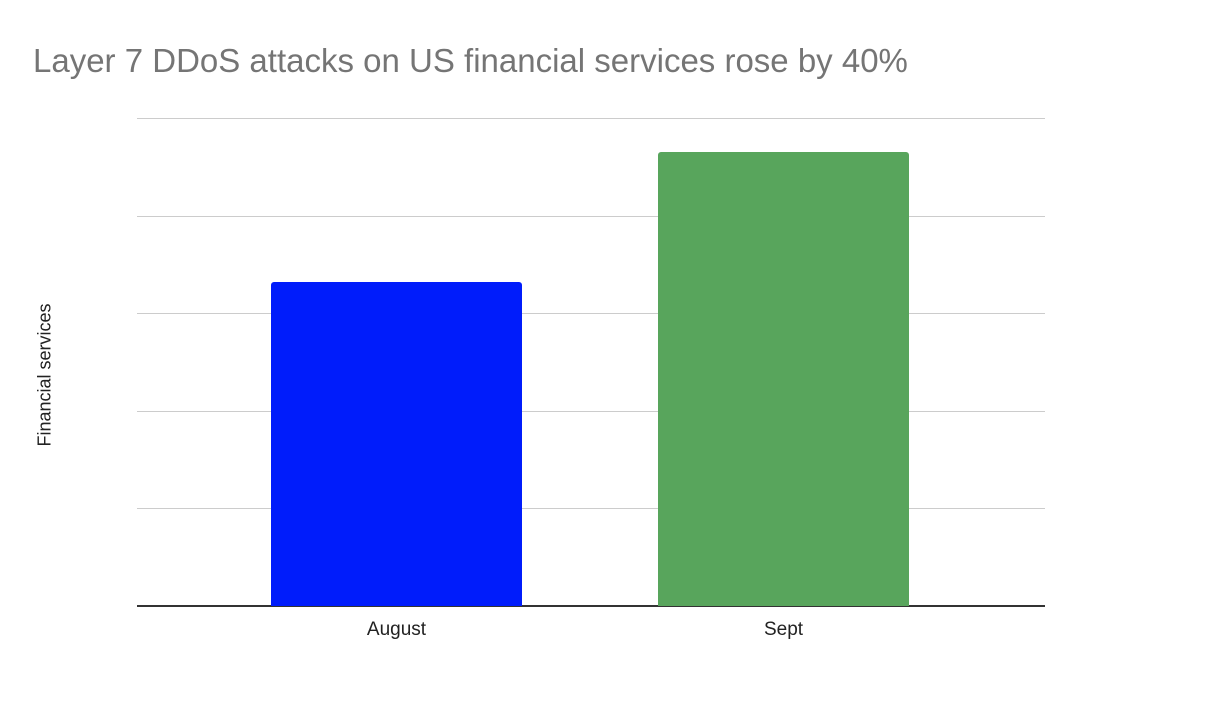 The width and height of the screenshot is (1220, 704). What do you see at coordinates (783, 379) in the screenshot?
I see `bar-sept` at bounding box center [783, 379].